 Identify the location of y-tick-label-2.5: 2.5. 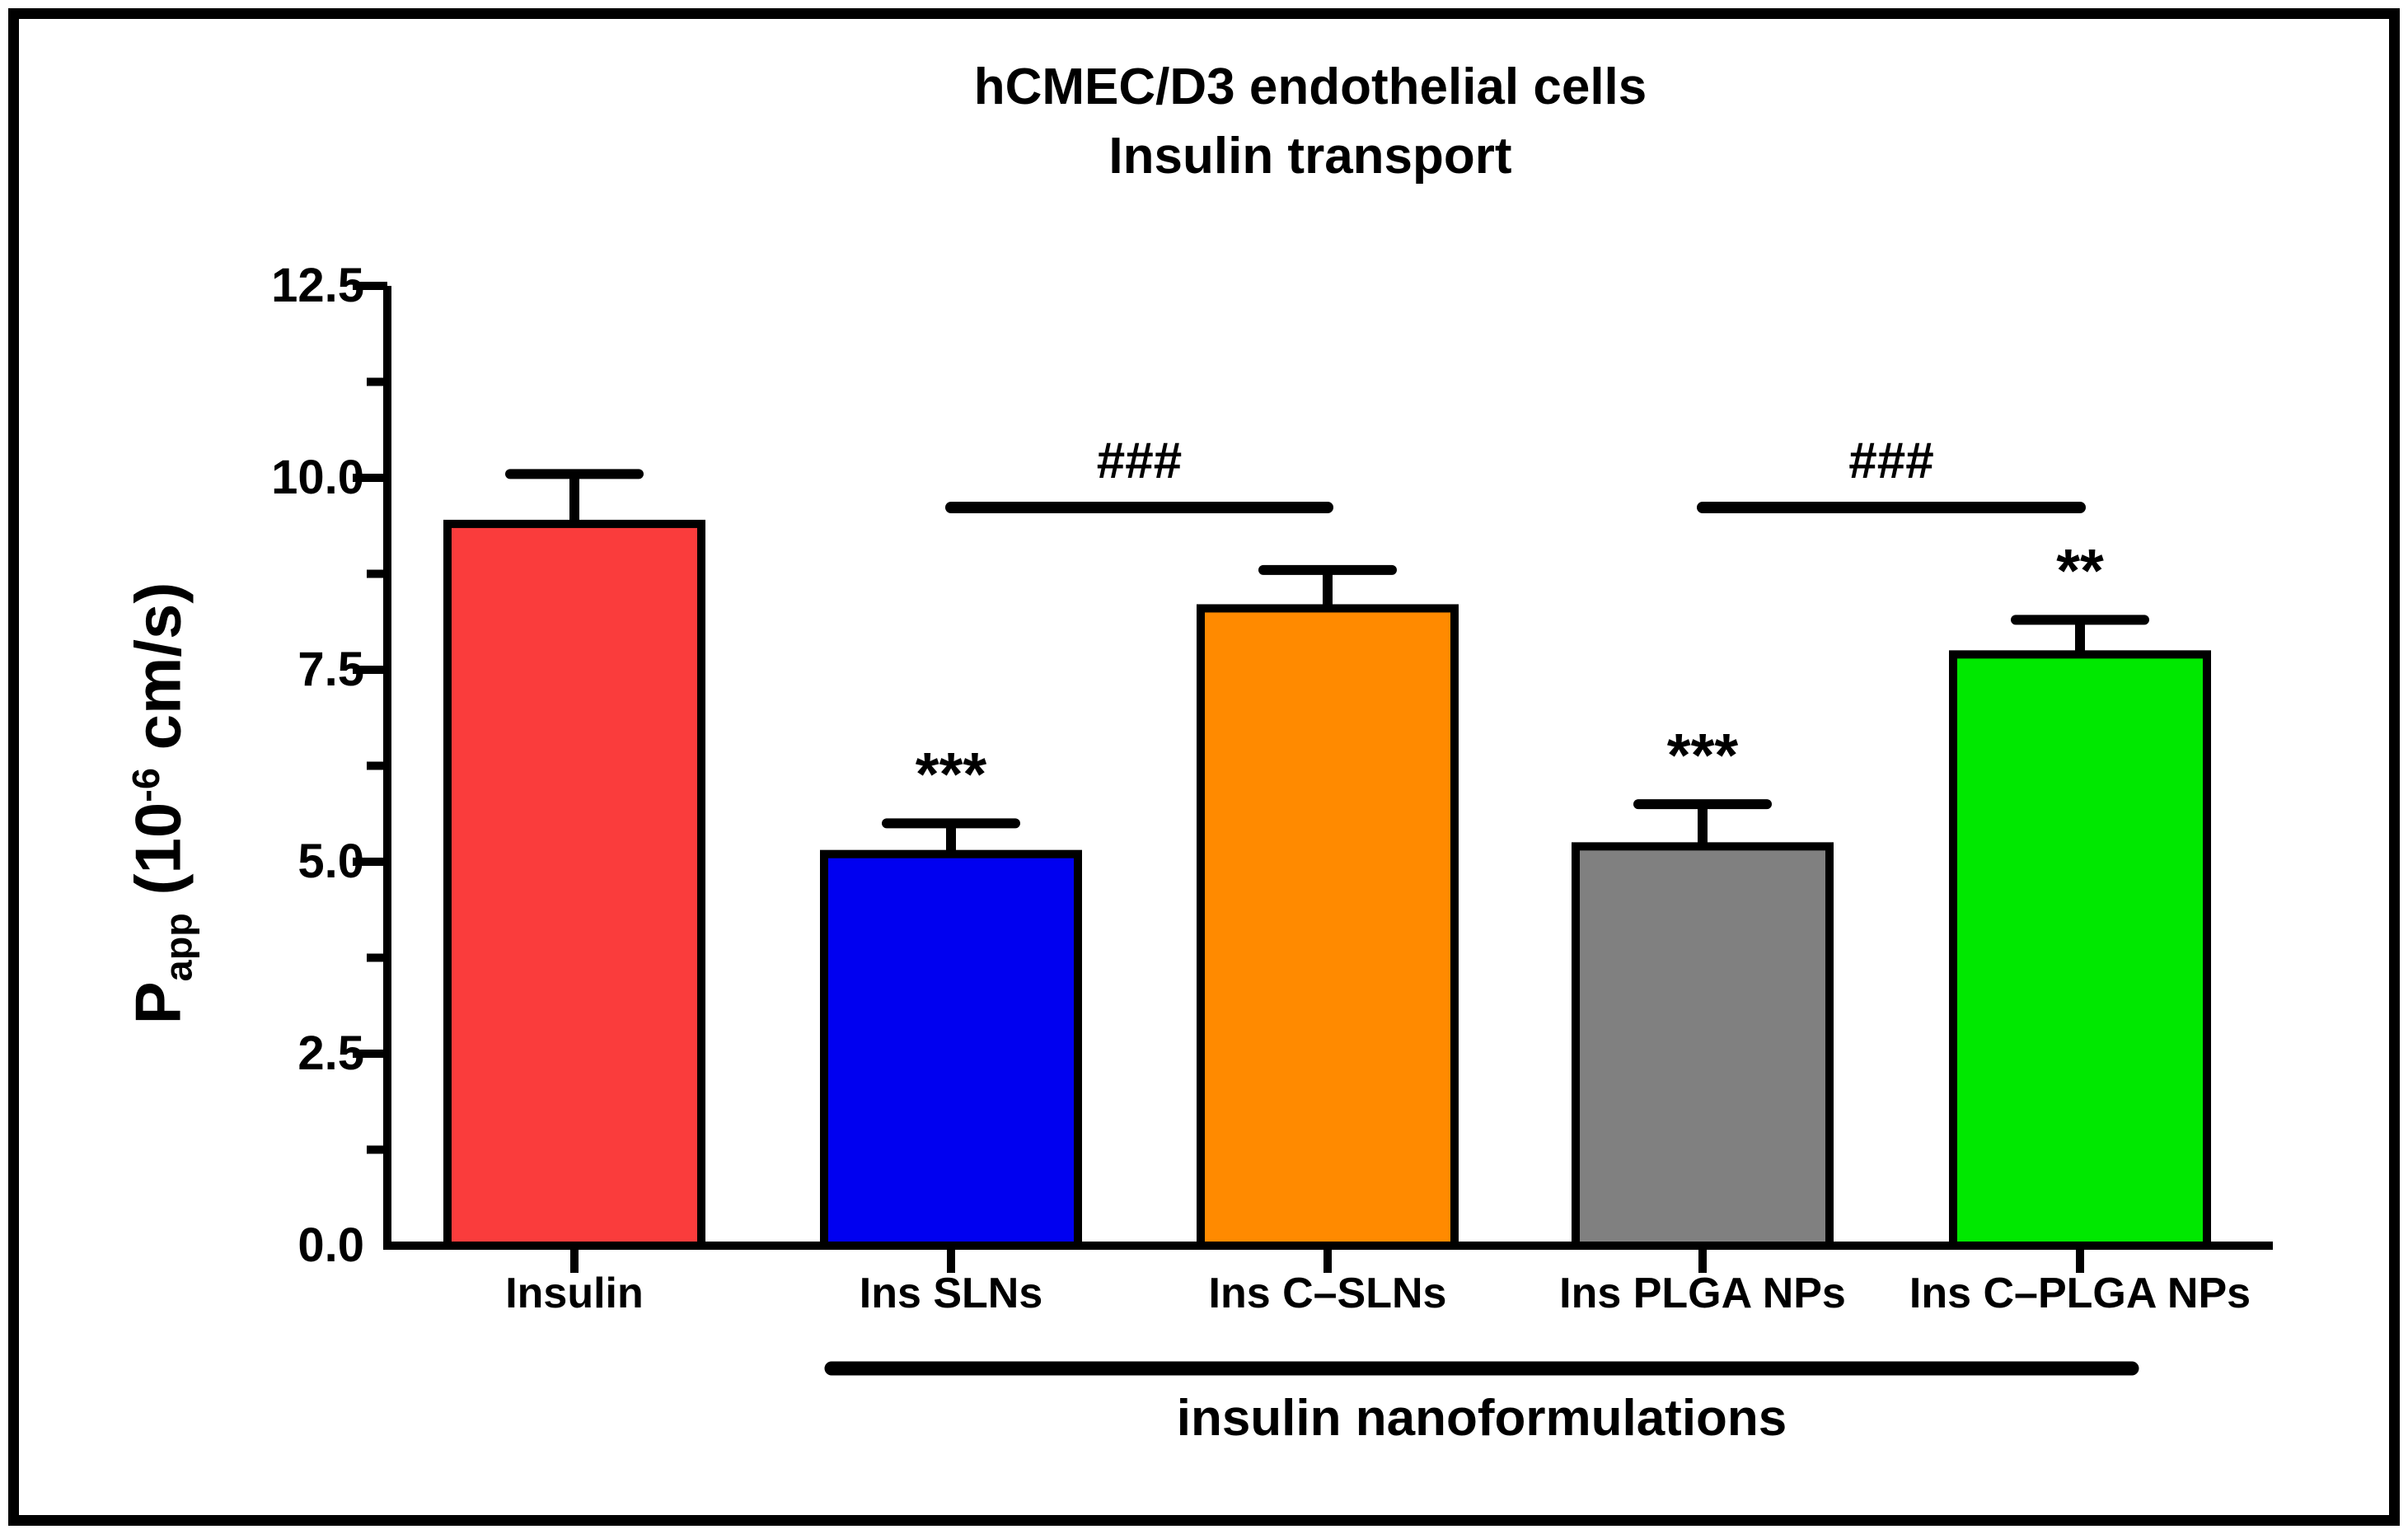
(331, 1053).